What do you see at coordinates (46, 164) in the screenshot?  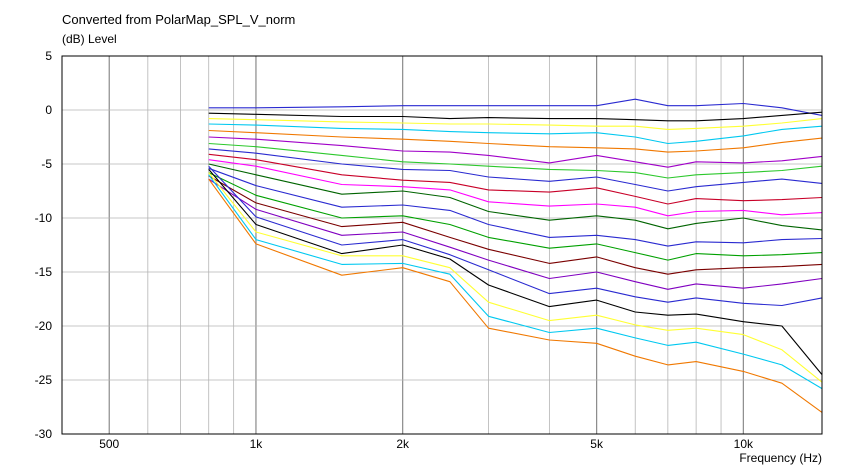 I see `y-tick-label: -5` at bounding box center [46, 164].